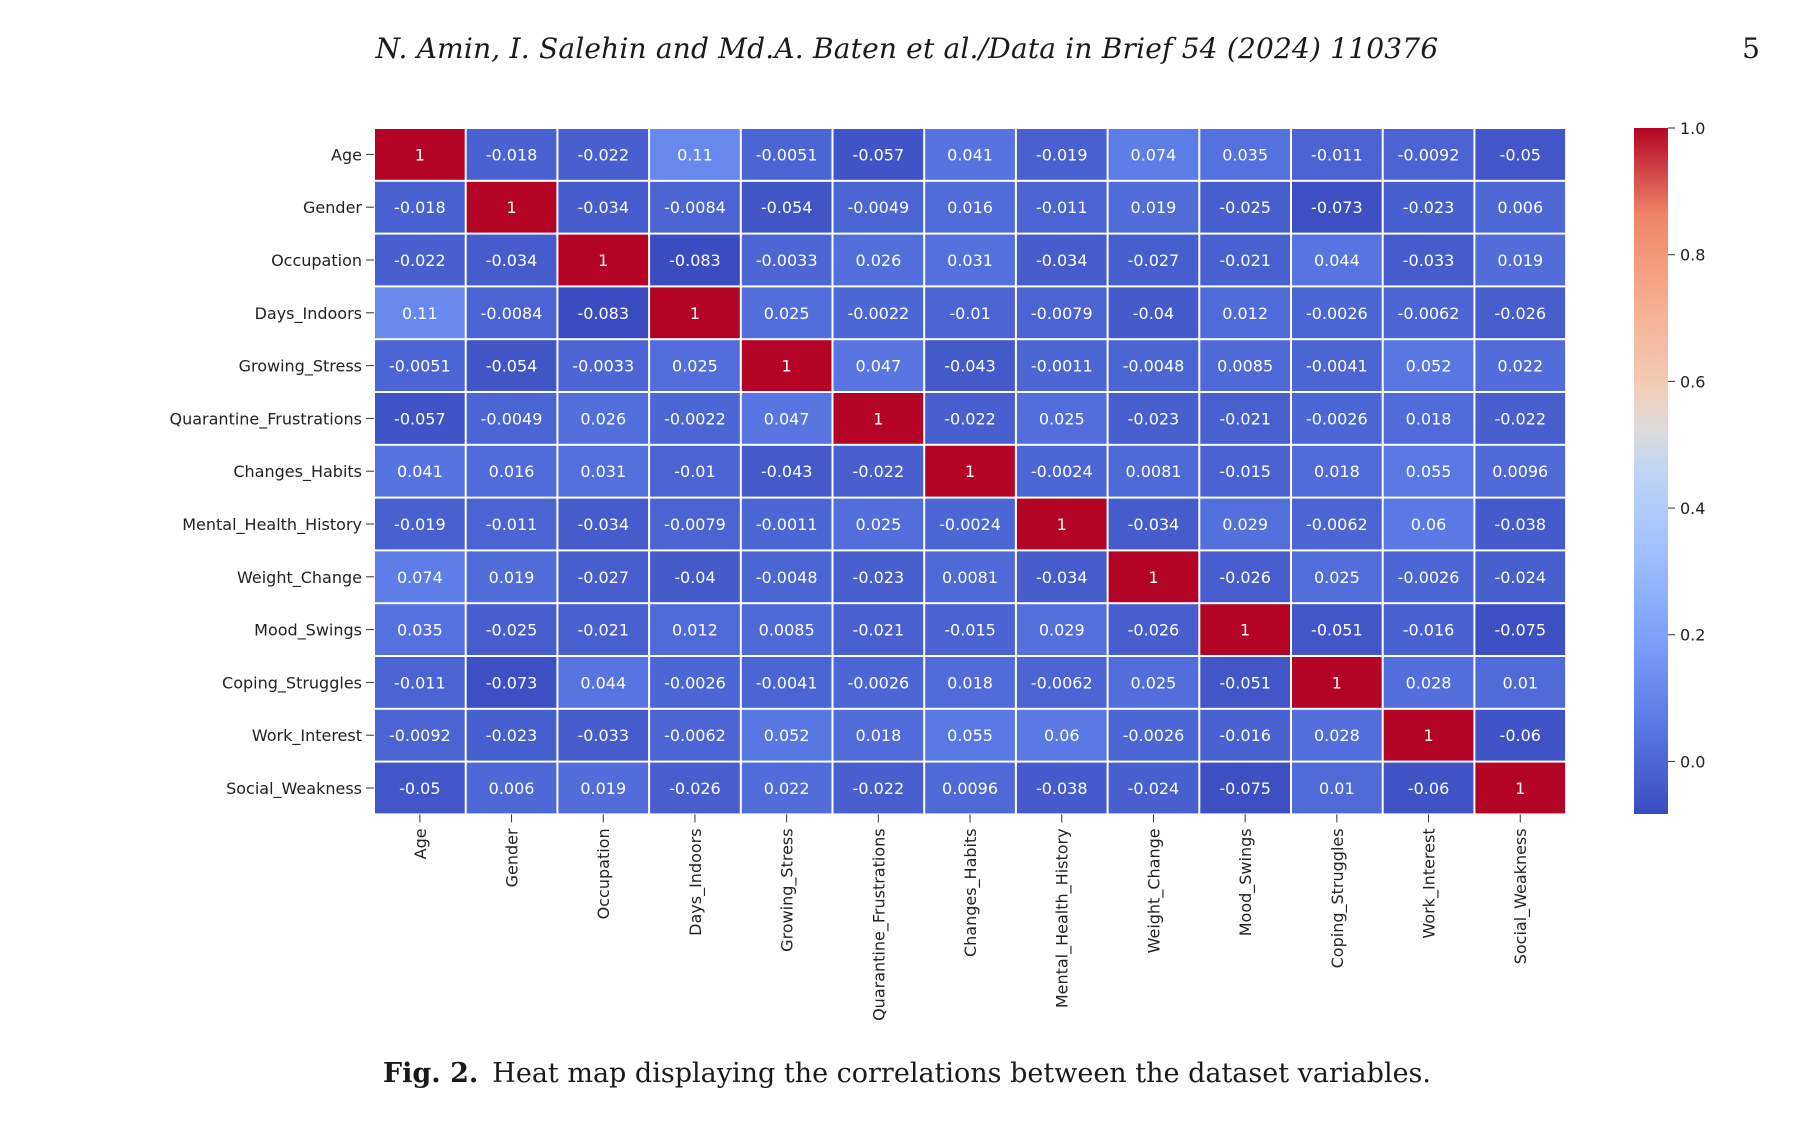 This screenshot has width=1814, height=1132. I want to click on cell-value-label: 0.018, so click(1337, 471).